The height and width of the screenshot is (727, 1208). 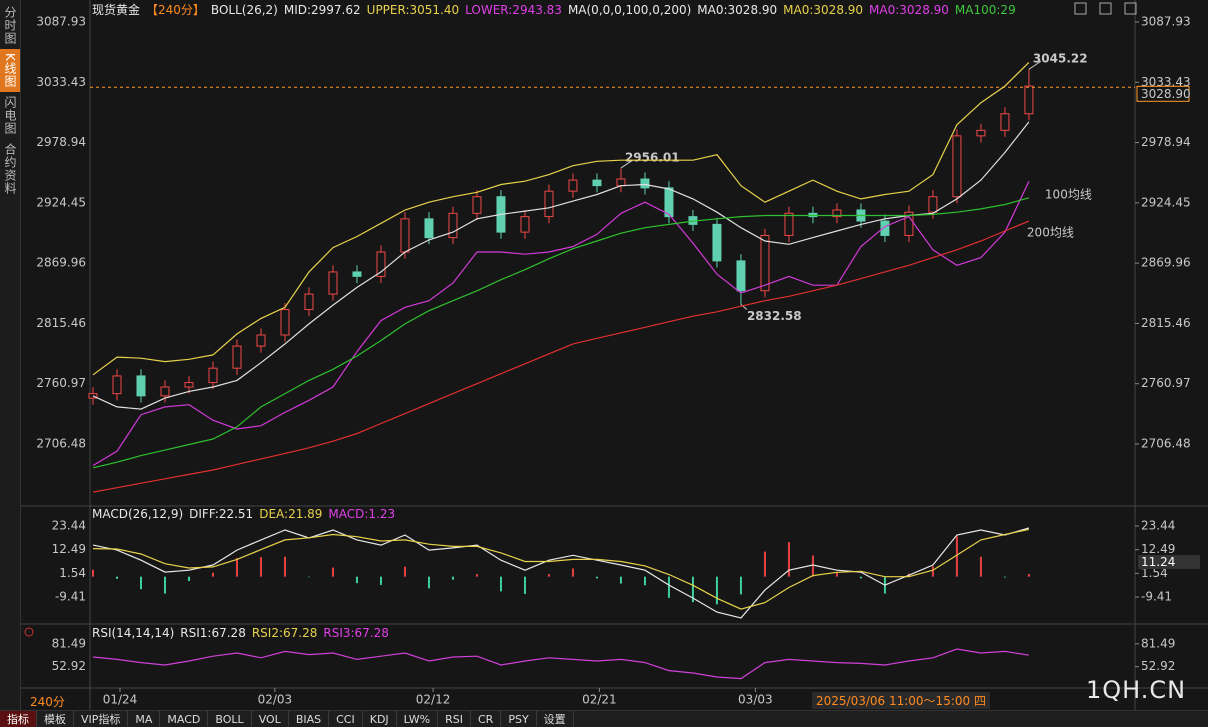 I want to click on cursor-time: 2025/03/06 11:00～15:00 四, so click(x=901, y=700).